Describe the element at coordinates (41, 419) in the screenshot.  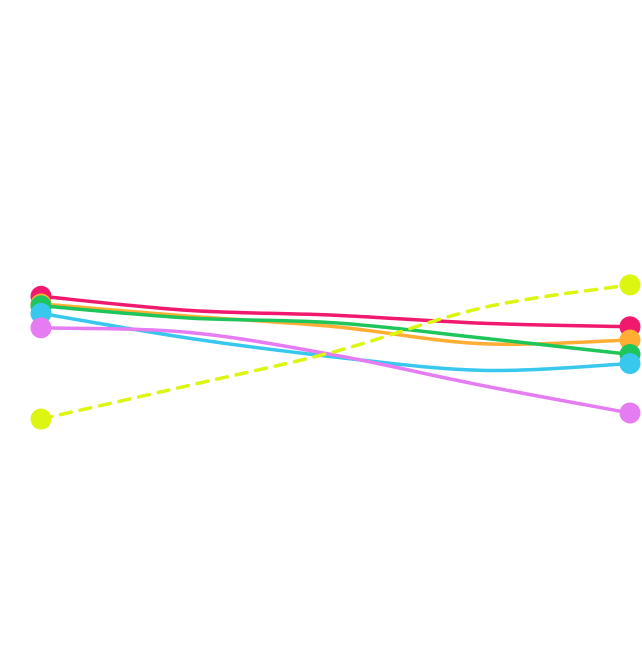
I see `point-lime-start` at that location.